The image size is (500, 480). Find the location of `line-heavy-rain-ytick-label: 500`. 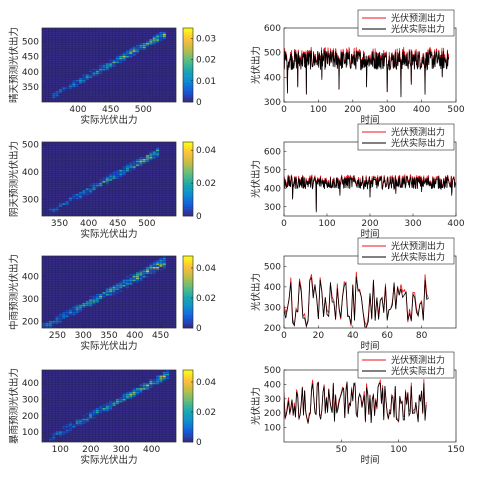

line-heavy-rain-ytick-label: 500 is located at coordinates (272, 371).